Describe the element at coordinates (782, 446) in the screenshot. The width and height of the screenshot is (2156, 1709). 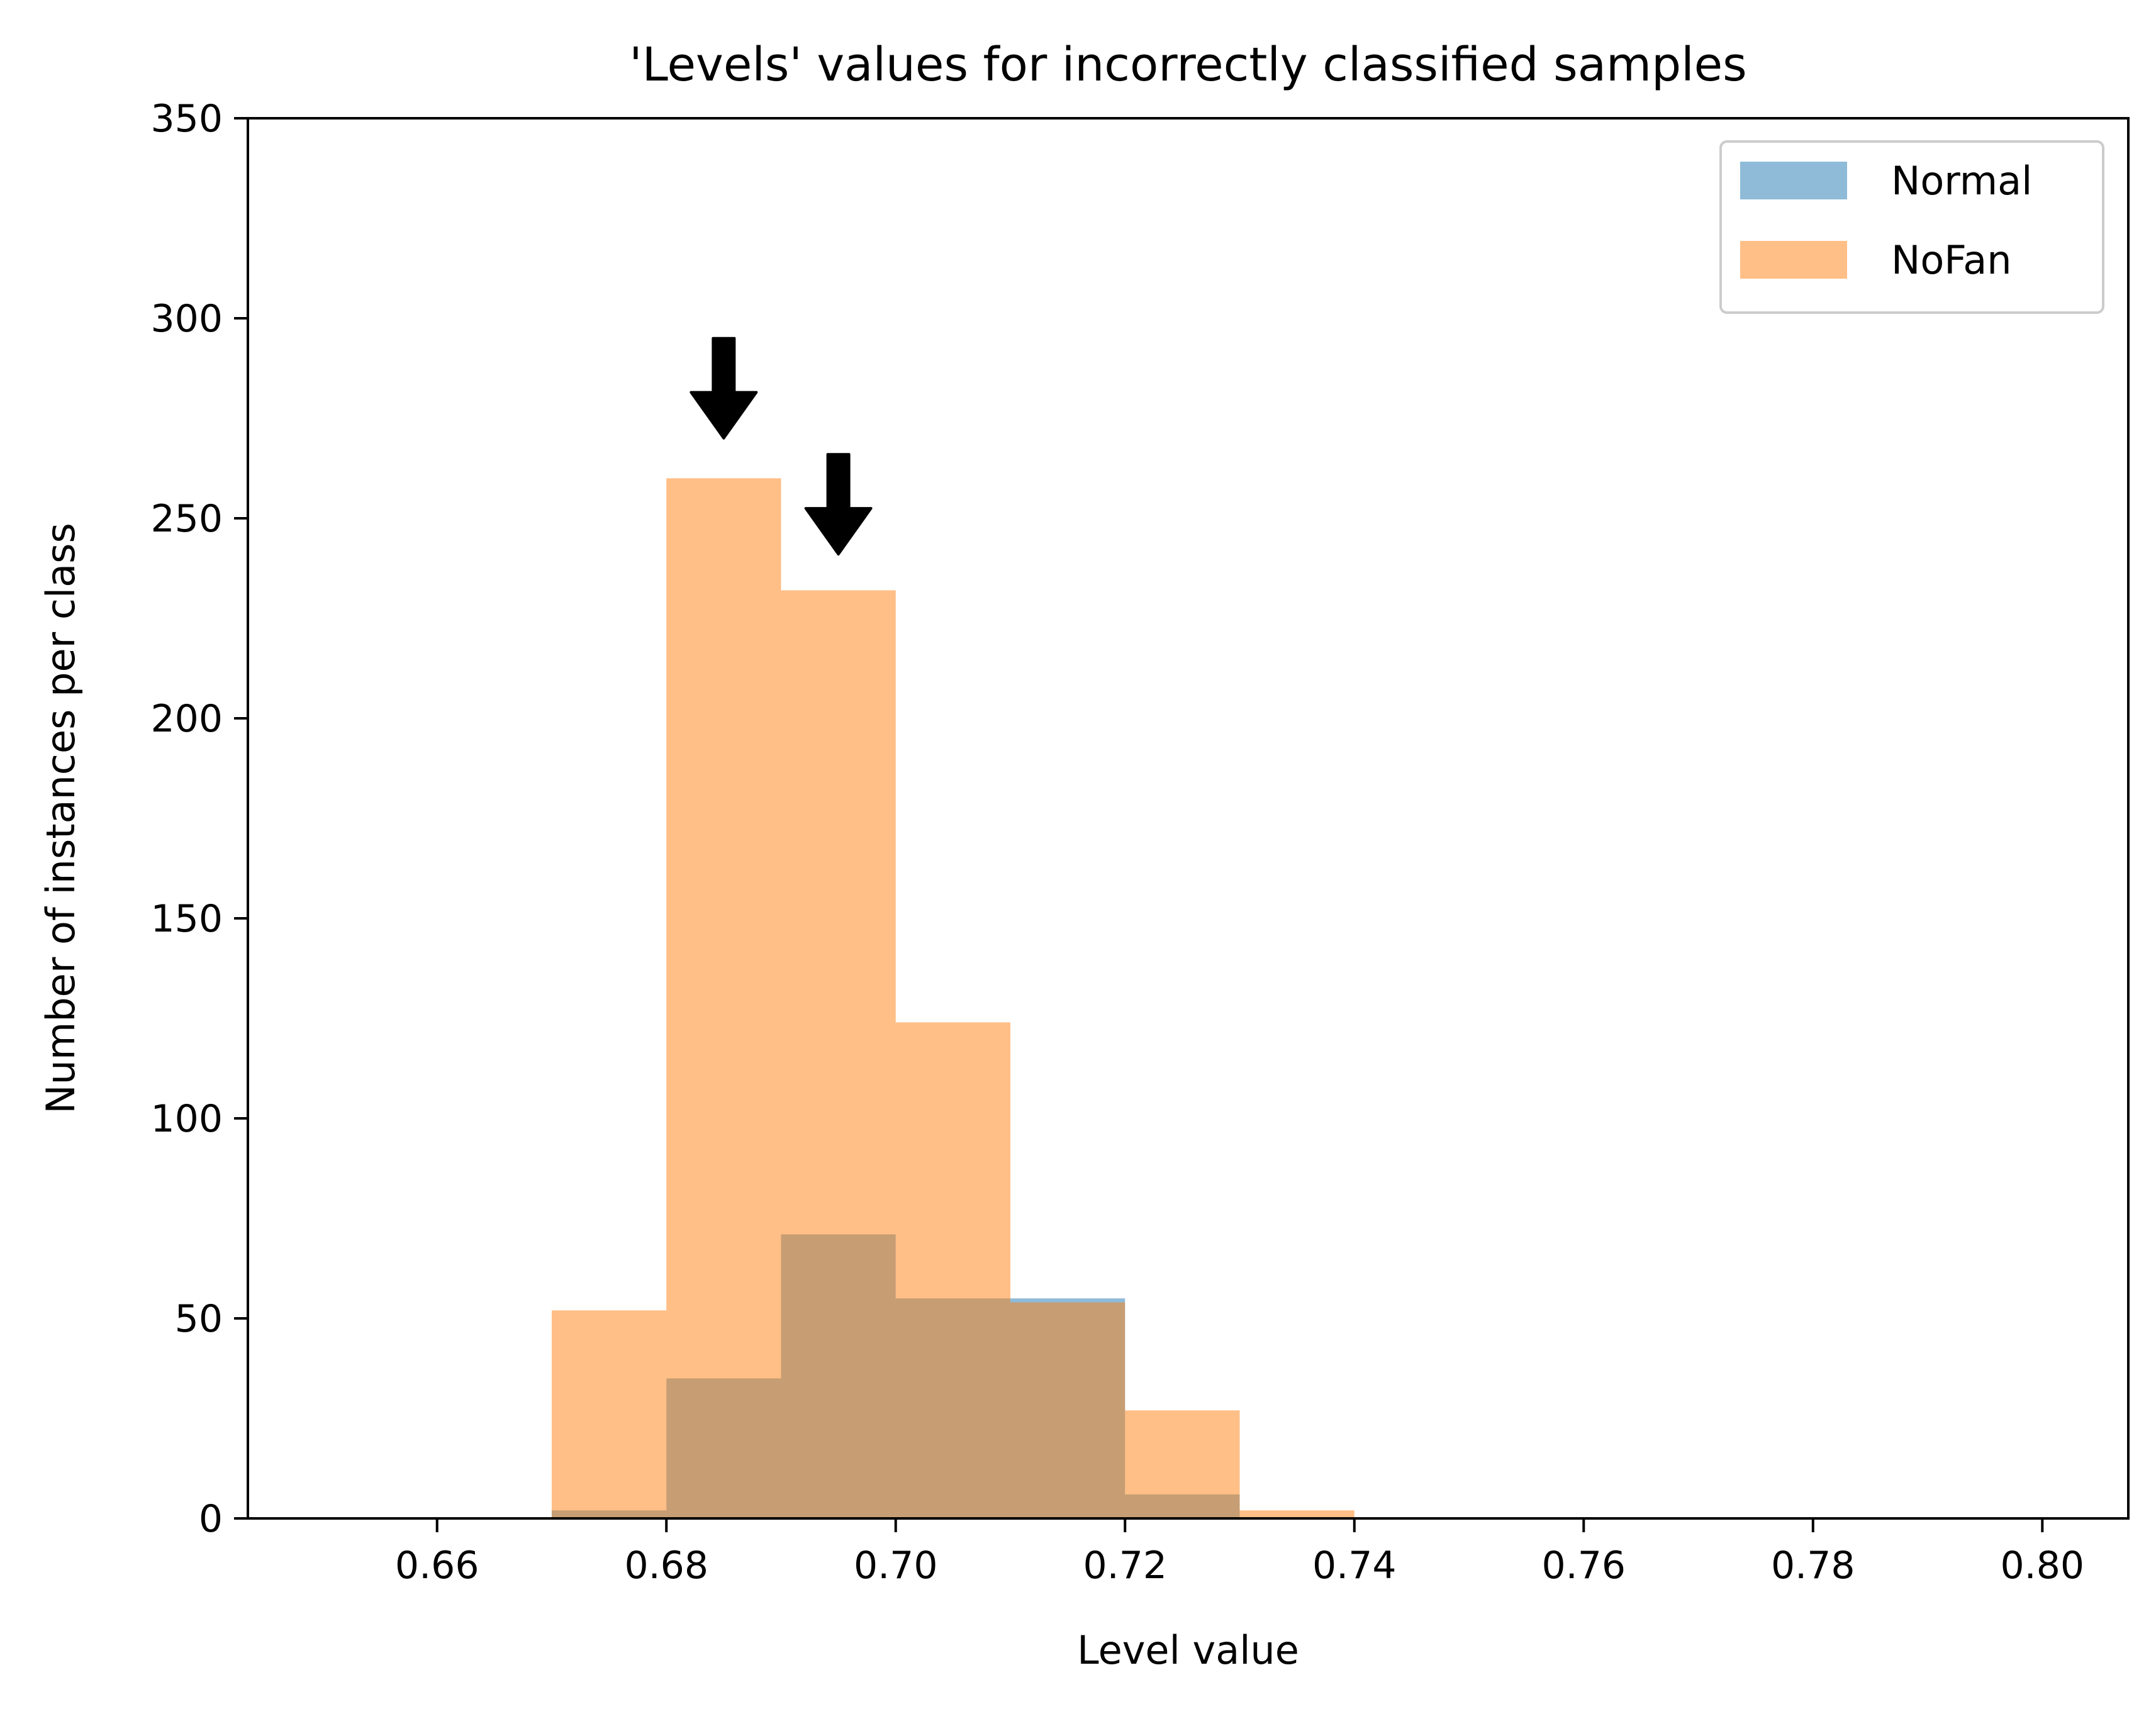
I see `annotation-layer` at that location.